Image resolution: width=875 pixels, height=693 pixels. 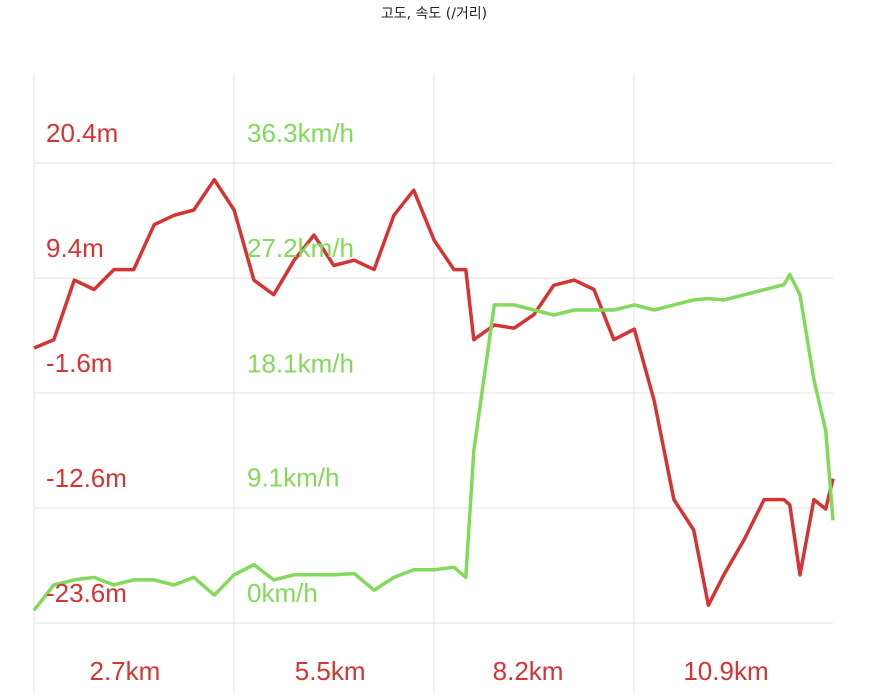 What do you see at coordinates (300, 133) in the screenshot?
I see `y2-tick-label: 36.3km/h` at bounding box center [300, 133].